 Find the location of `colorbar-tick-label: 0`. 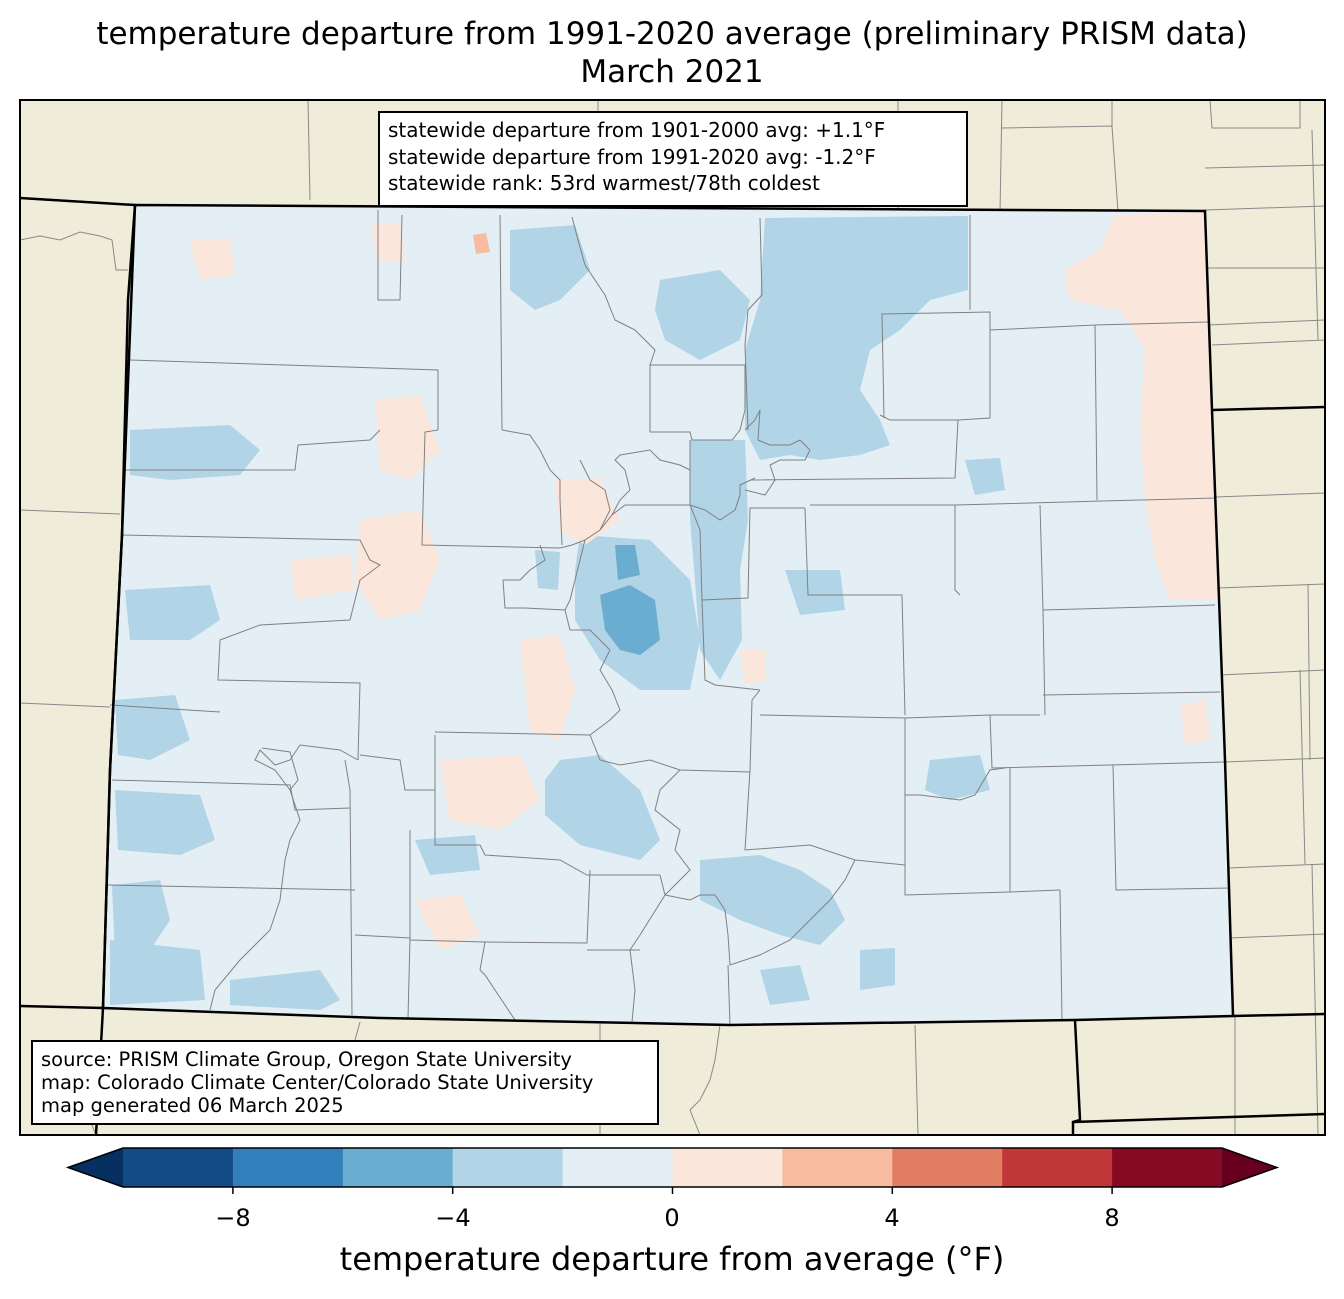

colorbar-tick-label: 0 is located at coordinates (672, 1218).